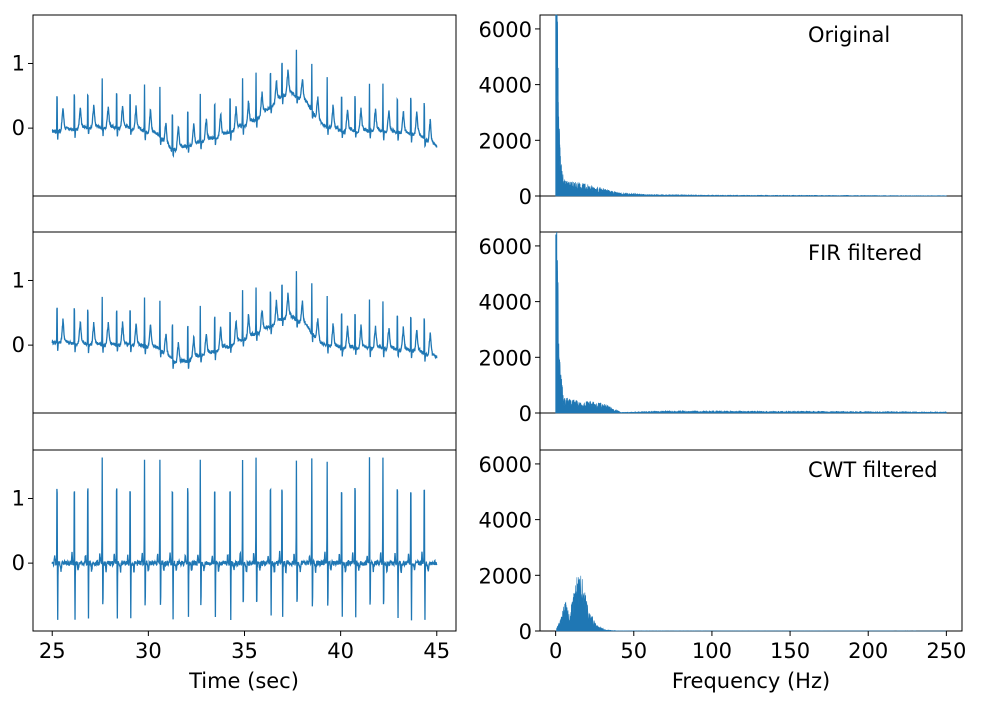 The image size is (985, 719). What do you see at coordinates (865, 253) in the screenshot?
I see `annotation-fir: FIR filtered` at bounding box center [865, 253].